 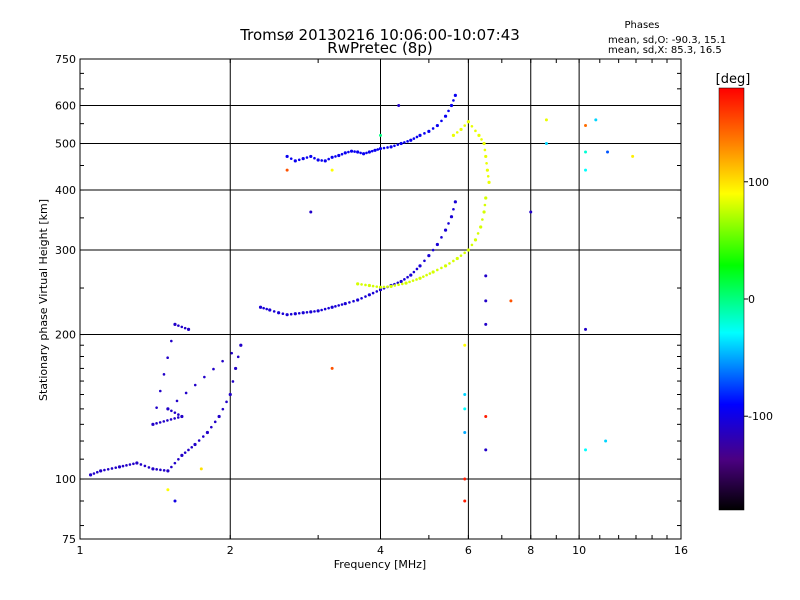 I want to click on x-tick-label: 16, so click(x=681, y=550).